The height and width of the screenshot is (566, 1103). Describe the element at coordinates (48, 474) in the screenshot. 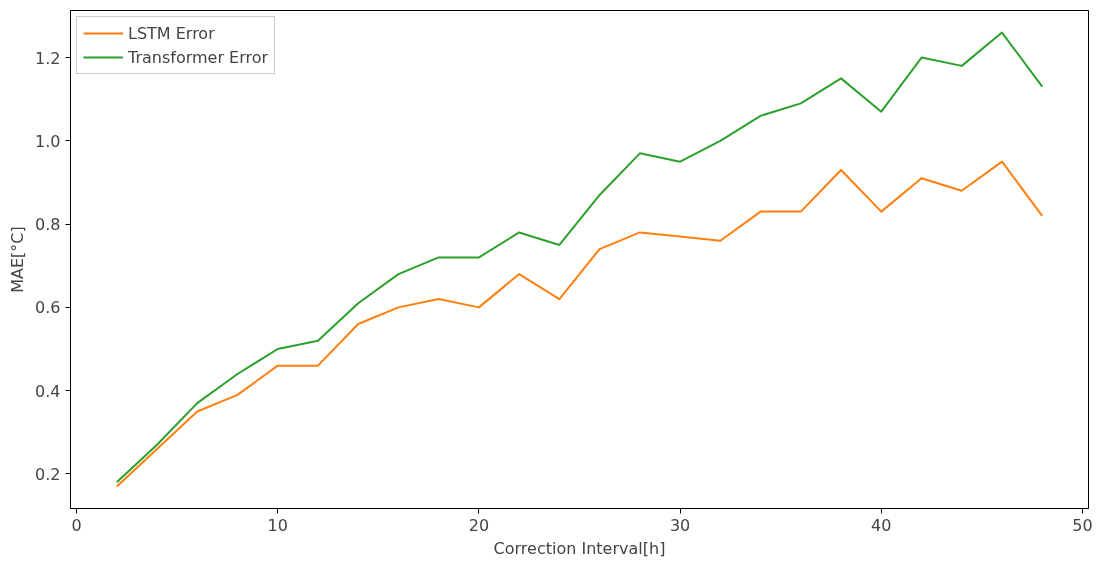

I see `y-tick-label: 0.2` at that location.